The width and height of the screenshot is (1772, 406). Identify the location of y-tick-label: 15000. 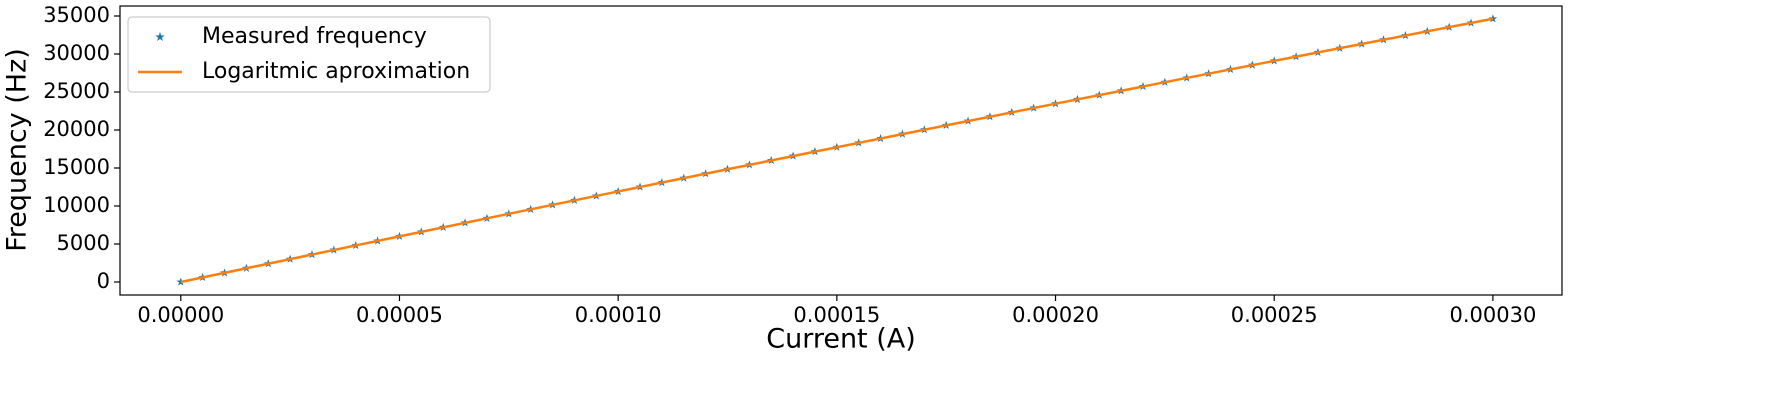
(76, 167).